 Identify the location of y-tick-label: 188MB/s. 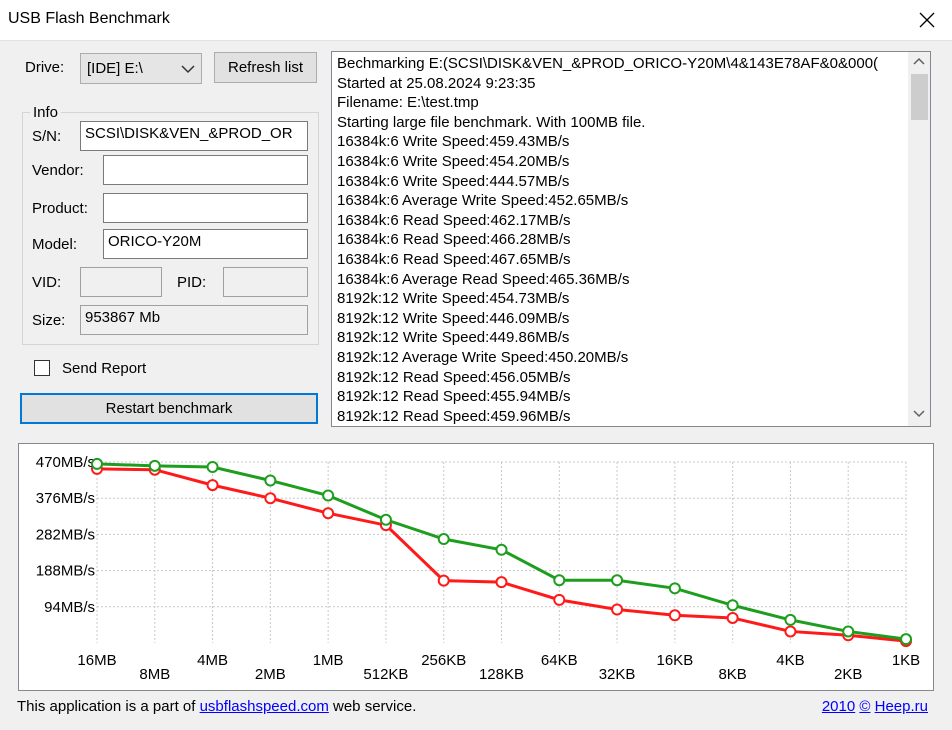
(65, 571).